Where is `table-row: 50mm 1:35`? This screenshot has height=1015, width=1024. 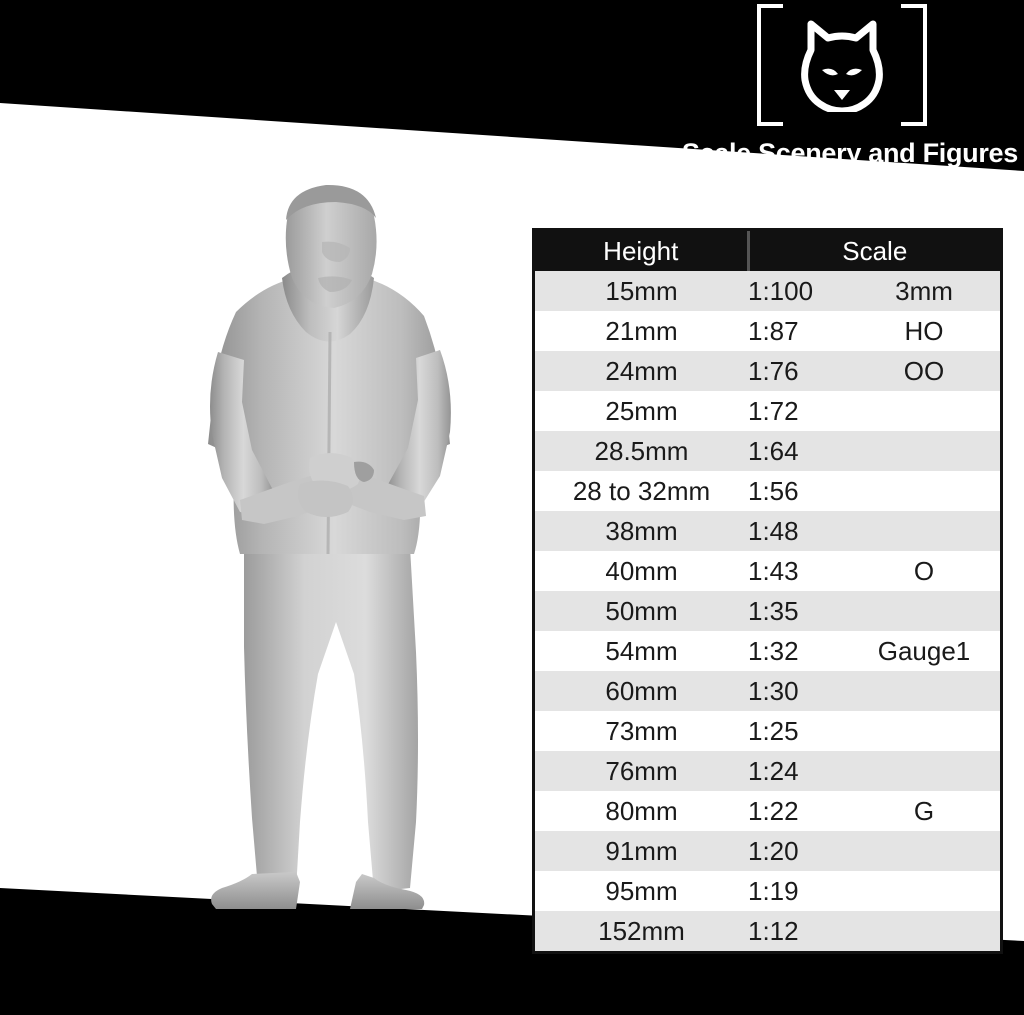
table-row: 50mm 1:35 is located at coordinates (768, 611).